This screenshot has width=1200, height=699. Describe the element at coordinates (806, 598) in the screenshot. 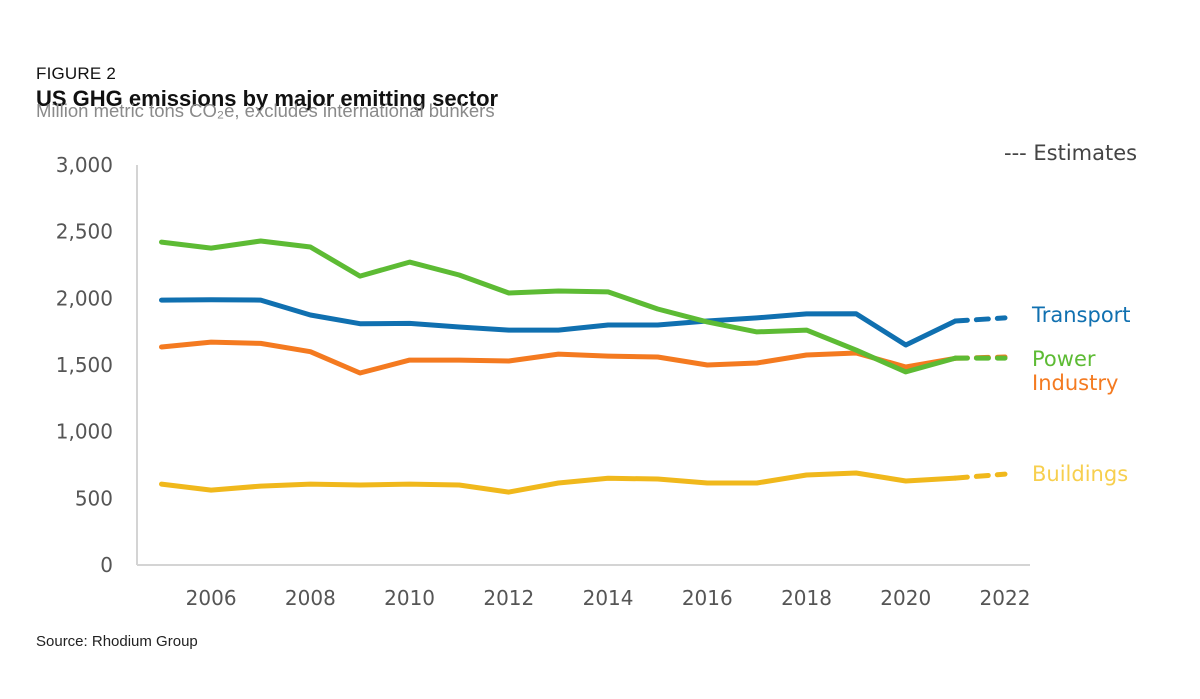

I see `x-tick-label: 2018` at that location.